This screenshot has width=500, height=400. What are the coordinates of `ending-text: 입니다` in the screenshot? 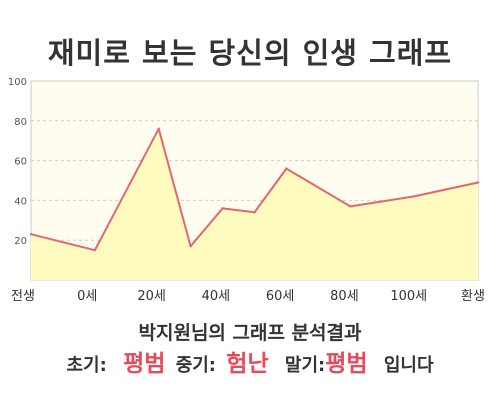 It's located at (408, 365).